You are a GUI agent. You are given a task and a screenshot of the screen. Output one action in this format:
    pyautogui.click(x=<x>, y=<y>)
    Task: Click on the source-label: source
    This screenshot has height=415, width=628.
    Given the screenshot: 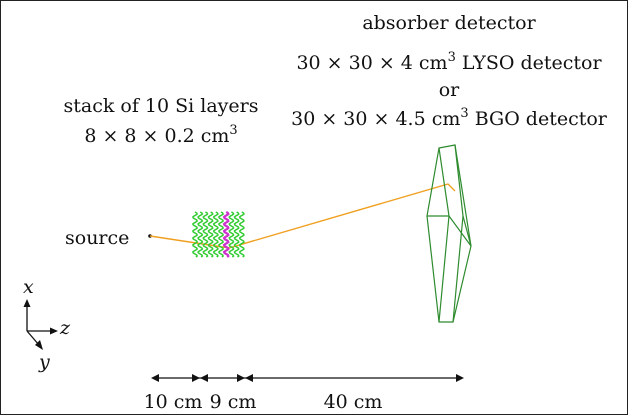 What is the action you would take?
    pyautogui.click(x=97, y=238)
    